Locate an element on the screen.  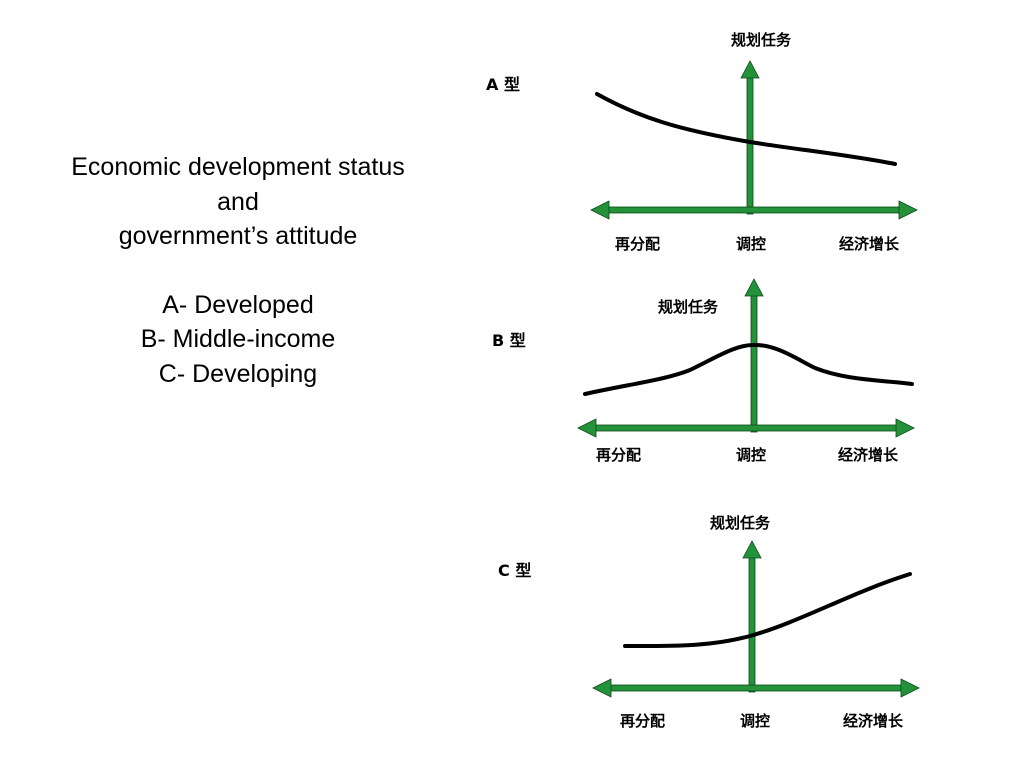
diagram-c-mid-label: 调控 is located at coordinates (755, 721).